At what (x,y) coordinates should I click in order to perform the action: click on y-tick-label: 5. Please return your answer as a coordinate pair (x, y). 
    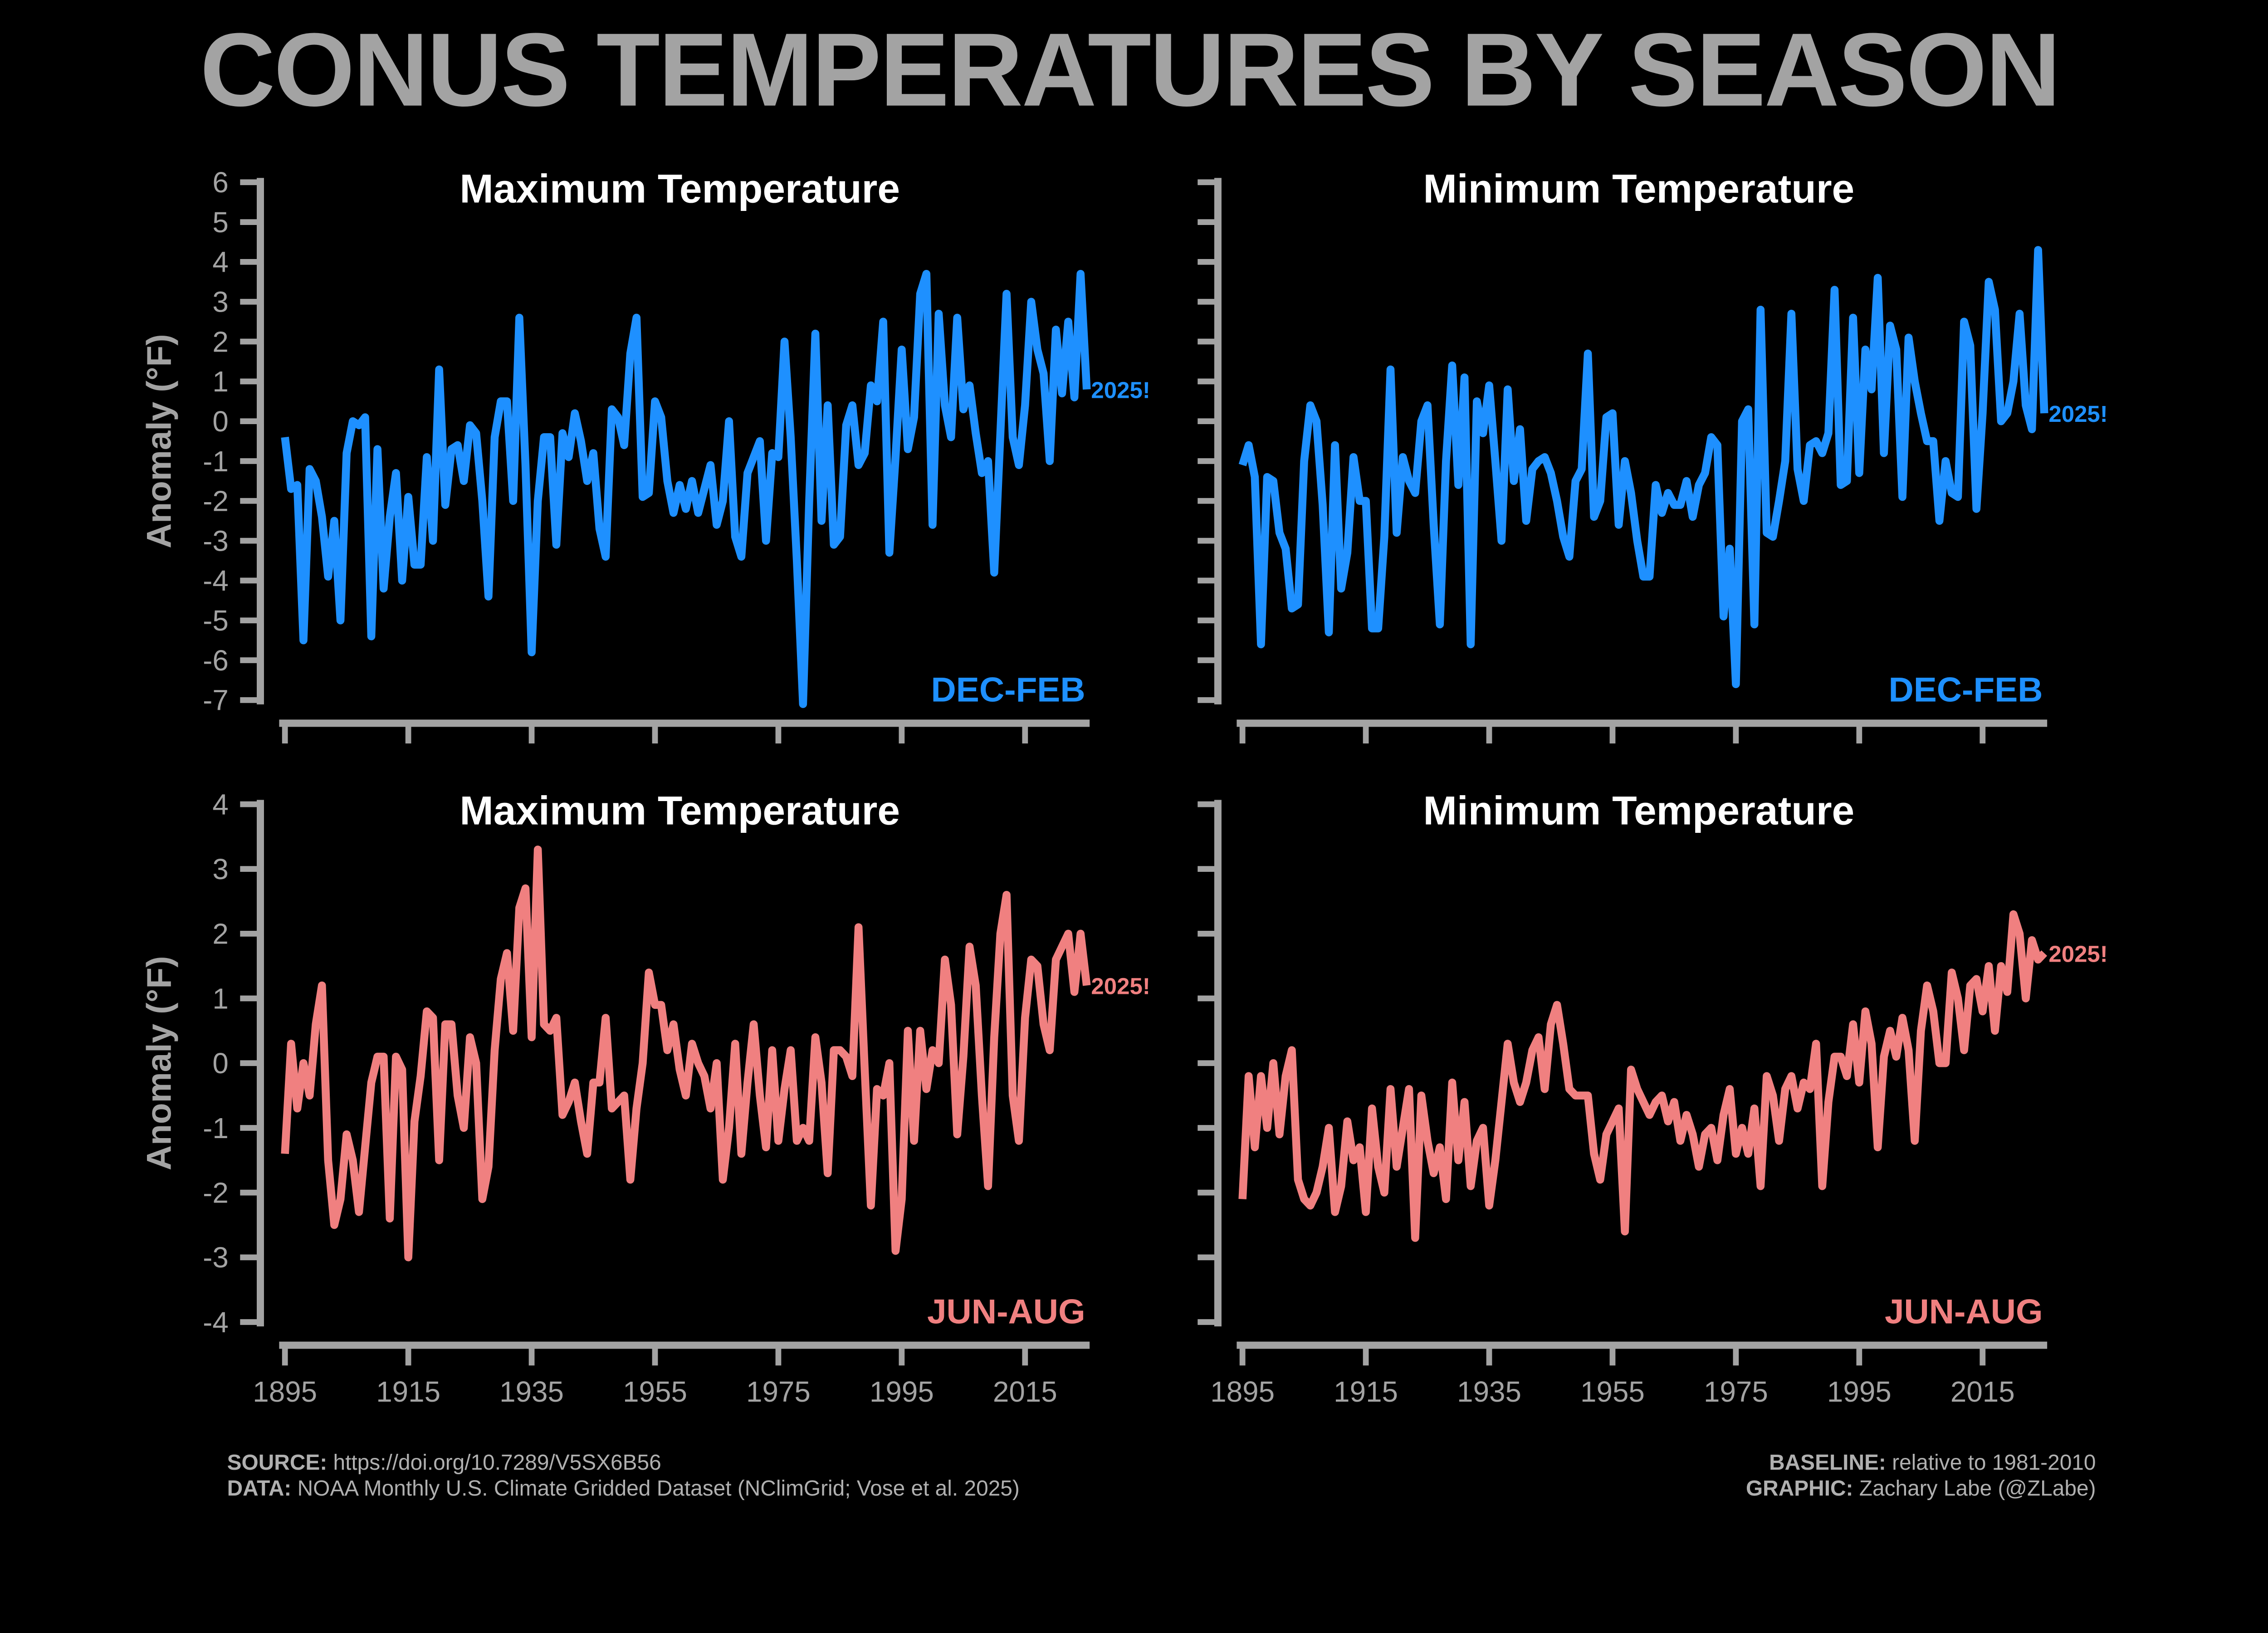
    Looking at the image, I should click on (220, 222).